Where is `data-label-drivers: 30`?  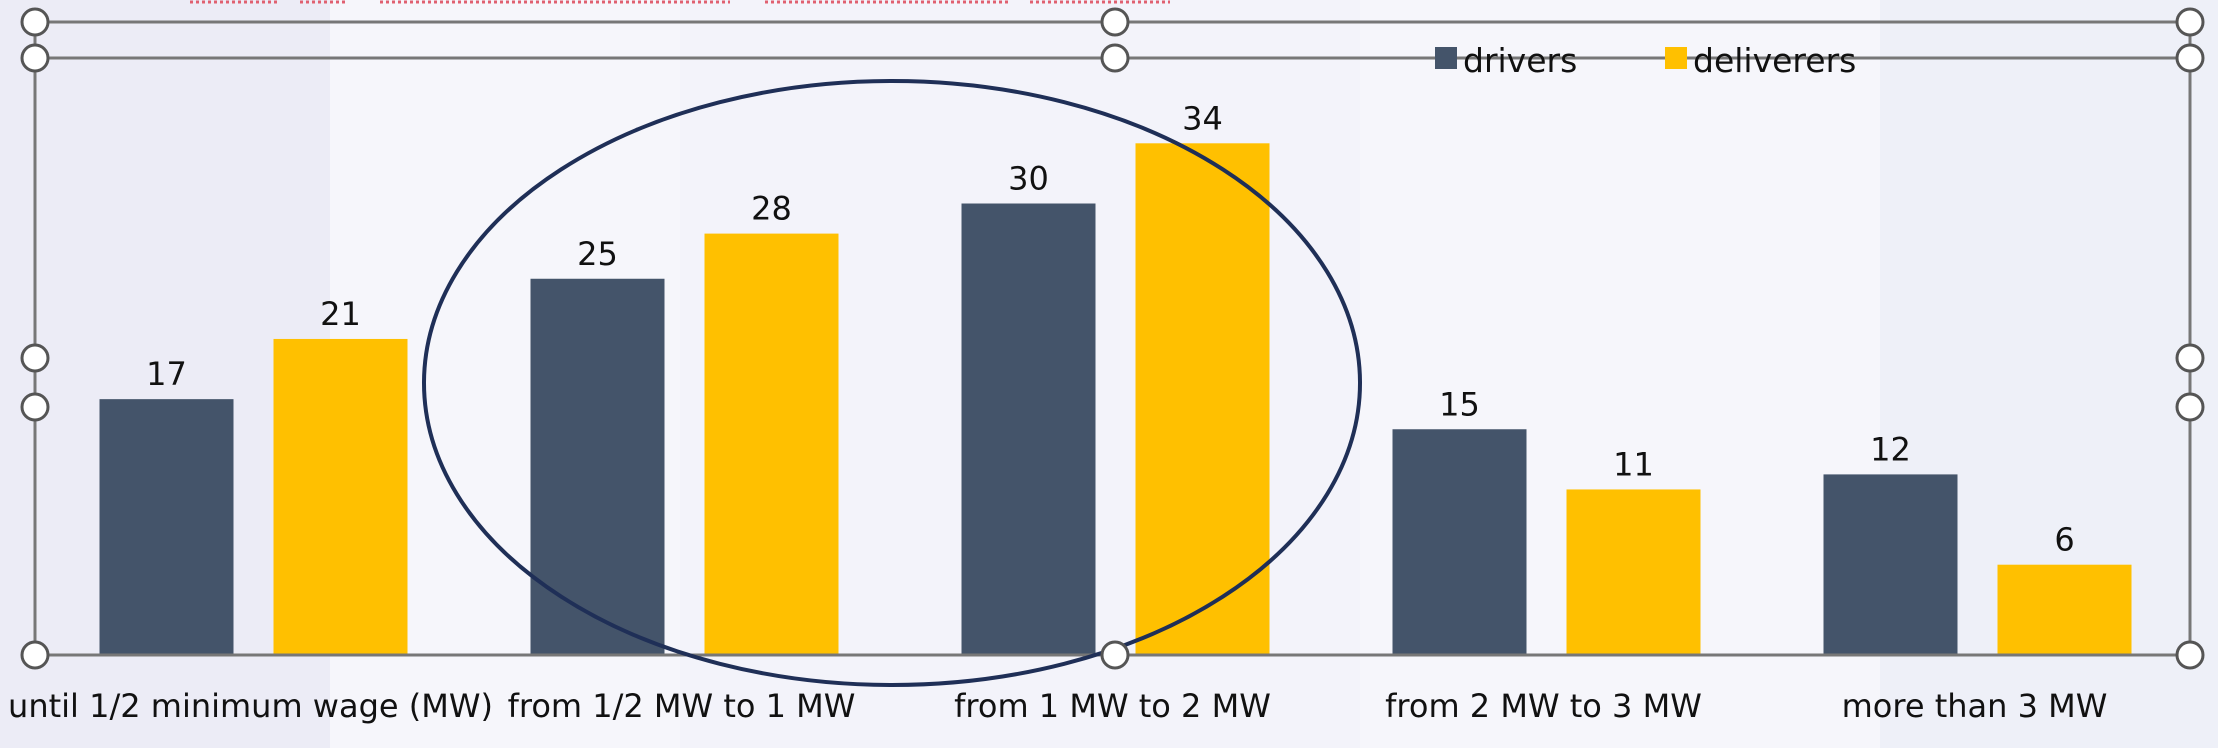
data-label-drivers: 30 is located at coordinates (1028, 179).